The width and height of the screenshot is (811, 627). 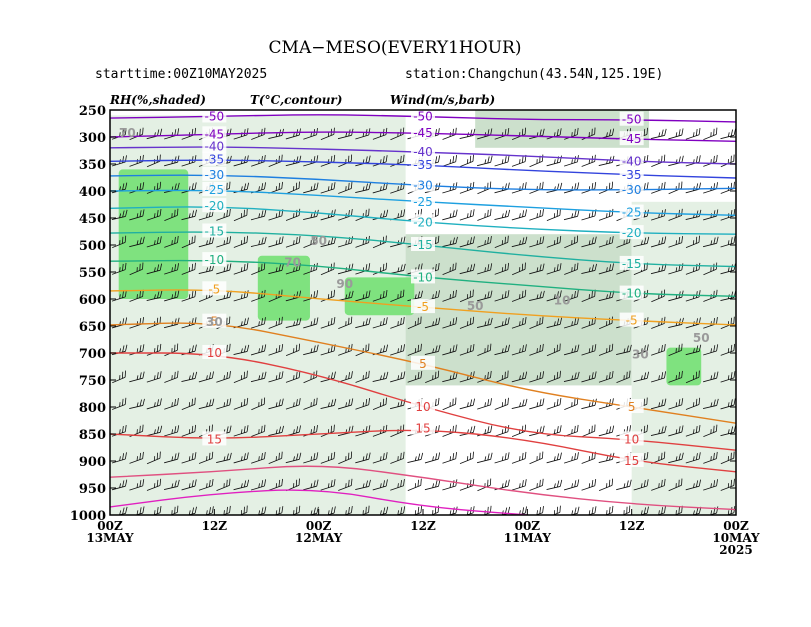 What do you see at coordinates (423, 133) in the screenshot?
I see `contour-label: -45` at bounding box center [423, 133].